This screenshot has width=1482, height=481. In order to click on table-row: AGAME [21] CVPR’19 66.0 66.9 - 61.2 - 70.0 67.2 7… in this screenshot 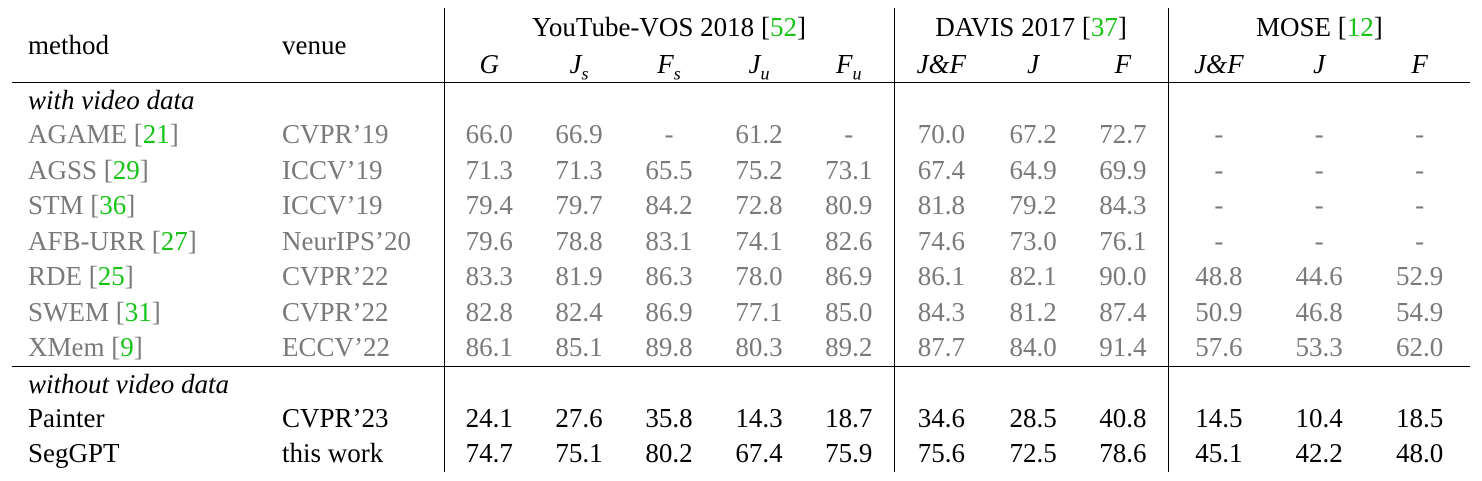, I will do `click(741, 135)`.